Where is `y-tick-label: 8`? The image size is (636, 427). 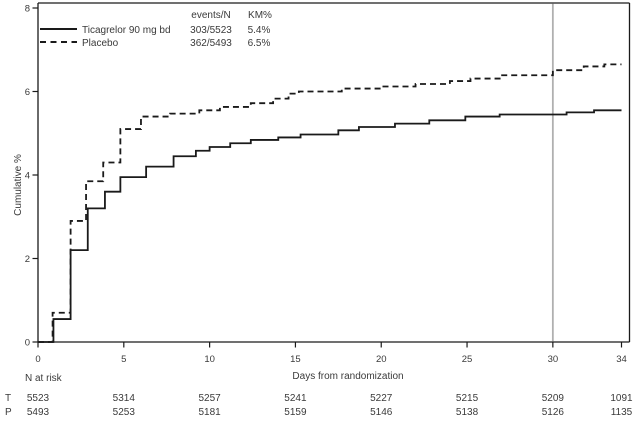
y-tick-label: 8 is located at coordinates (27, 9).